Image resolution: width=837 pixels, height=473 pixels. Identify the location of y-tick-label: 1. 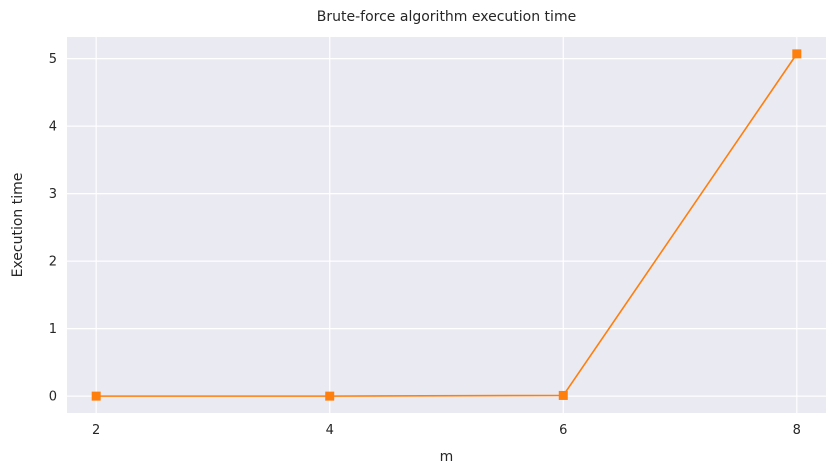
(53, 329).